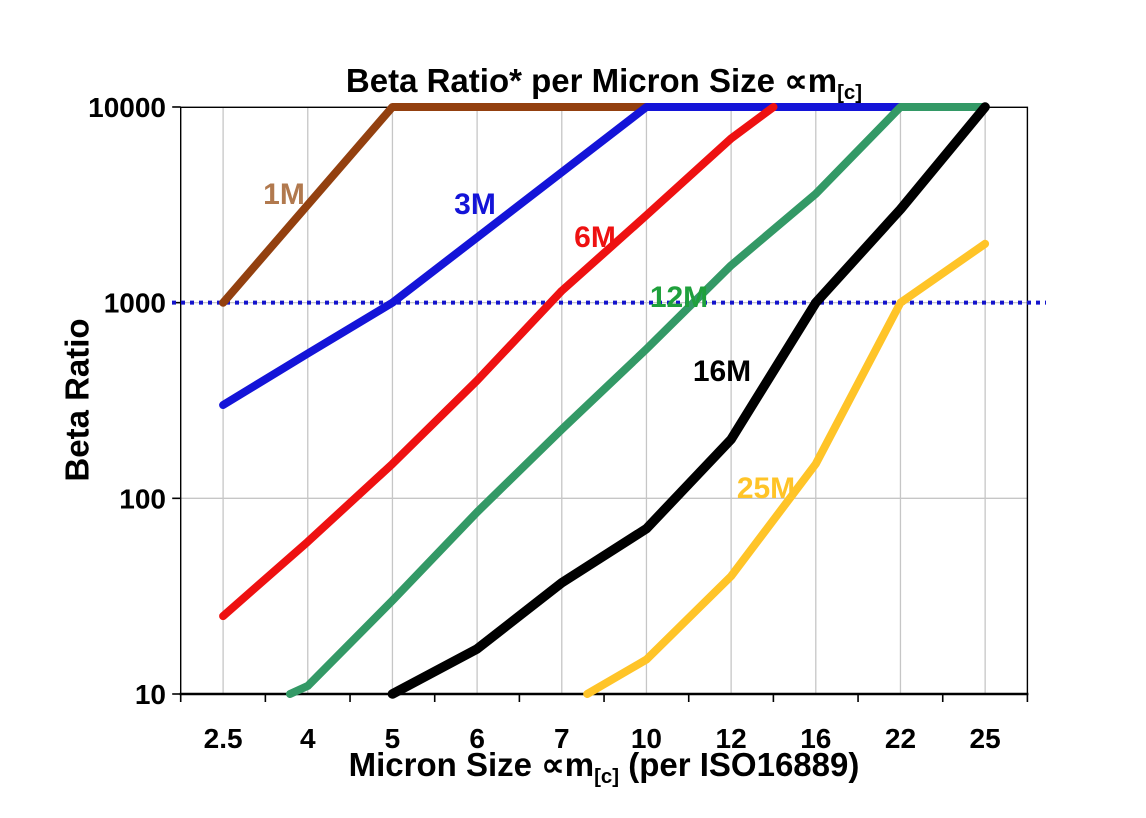 The image size is (1146, 818). Describe the element at coordinates (815, 738) in the screenshot. I see `x-tick-label-16: 16` at that location.